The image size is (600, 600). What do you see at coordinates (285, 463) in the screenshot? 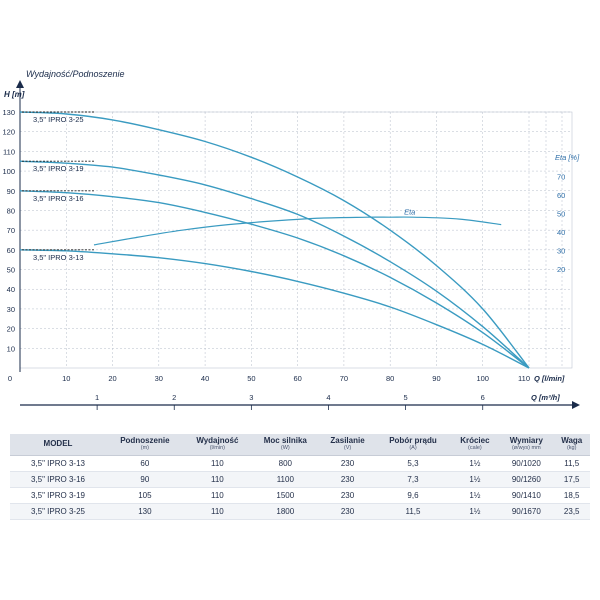
I see `table-cell: 800` at bounding box center [285, 463].